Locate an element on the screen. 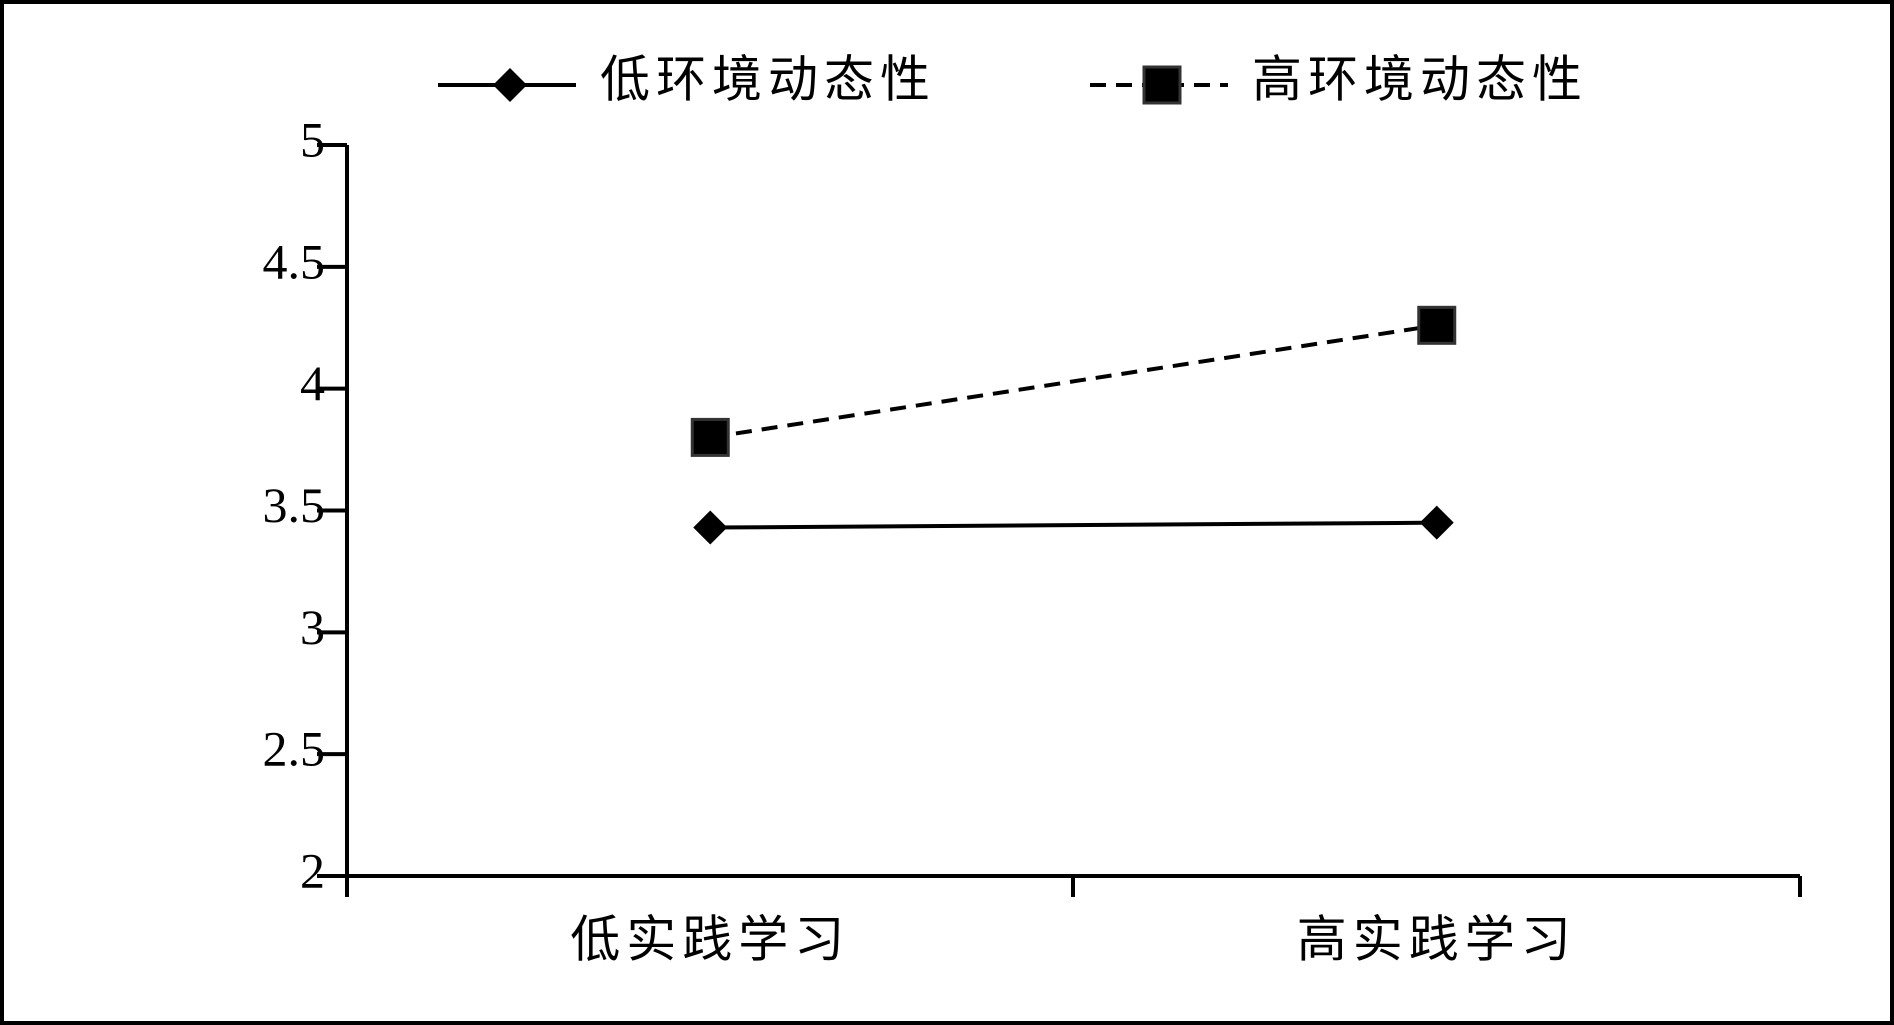 Image resolution: width=1894 pixels, height=1025 pixels. x-tick-label: 低实践学习 is located at coordinates (710, 939).